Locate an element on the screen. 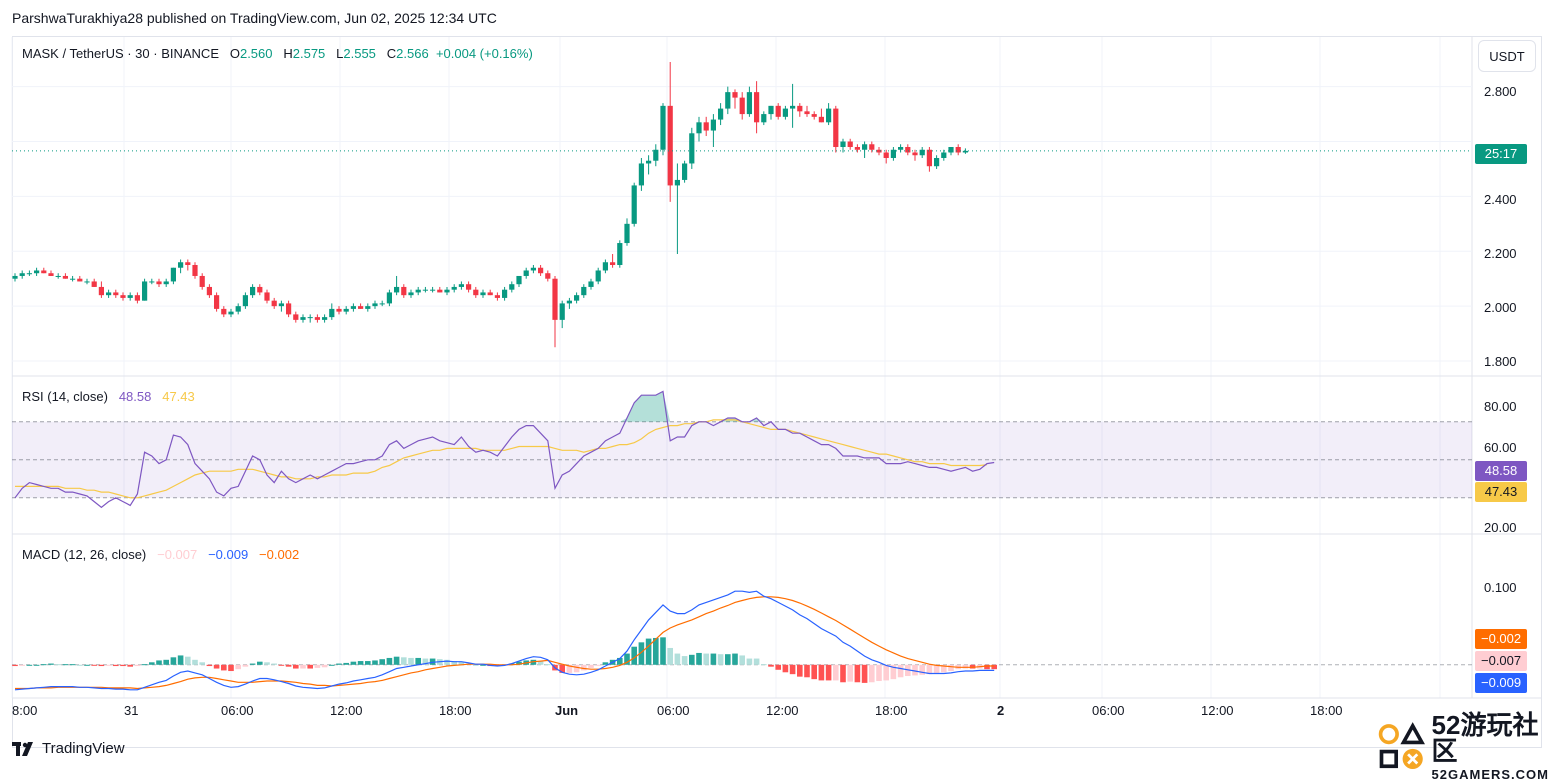  time-tick: 2 is located at coordinates (1001, 710).